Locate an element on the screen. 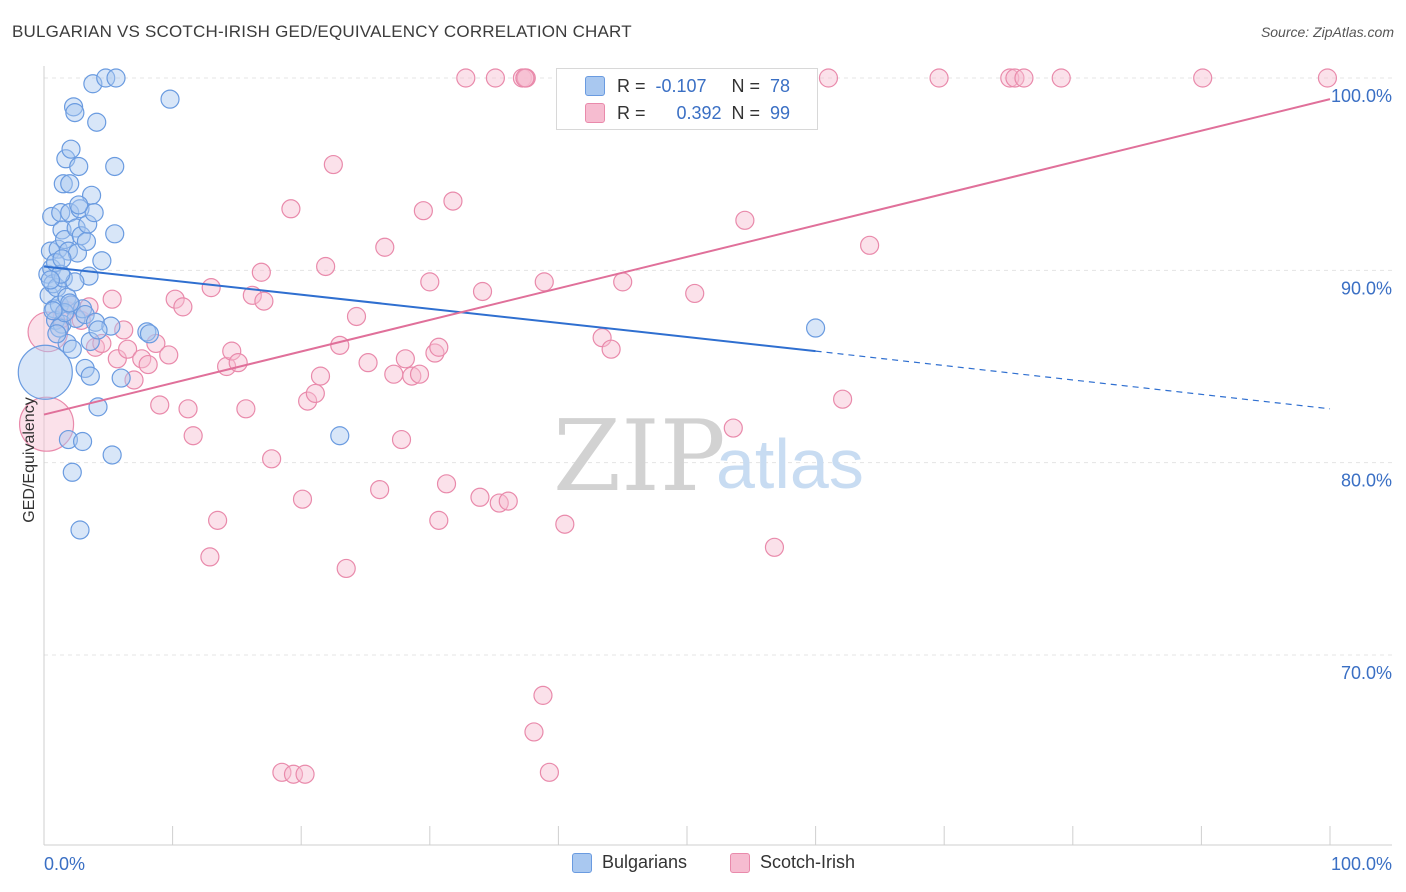 The width and height of the screenshot is (1406, 892). legend-item-bulgarians: Bulgarians is located at coordinates (629, 862).